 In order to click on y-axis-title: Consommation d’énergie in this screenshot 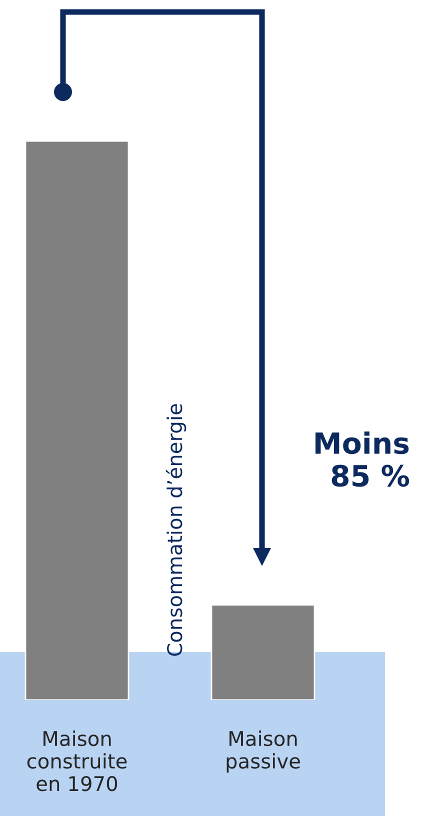, I will do `click(176, 530)`.